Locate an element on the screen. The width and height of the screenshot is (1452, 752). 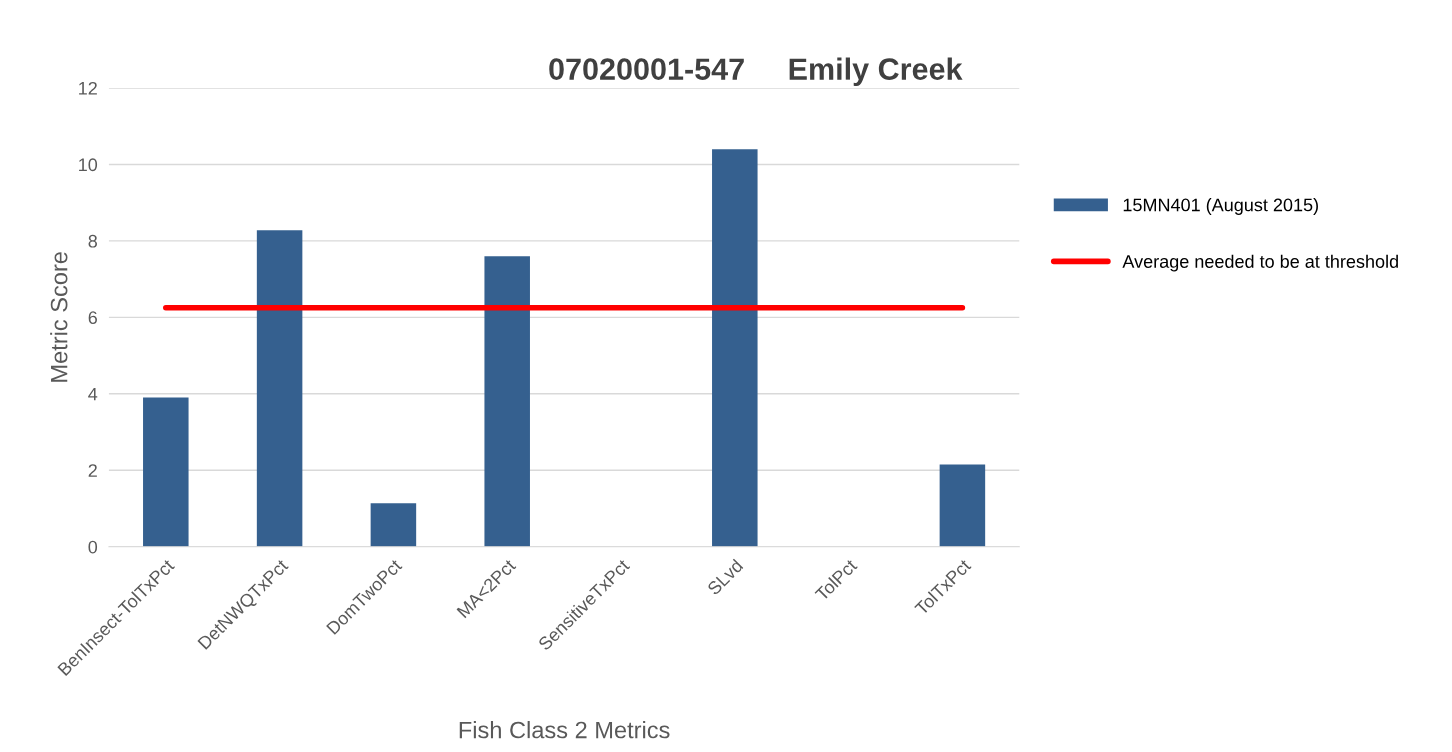
y-tick-label: 6 is located at coordinates (92, 318).